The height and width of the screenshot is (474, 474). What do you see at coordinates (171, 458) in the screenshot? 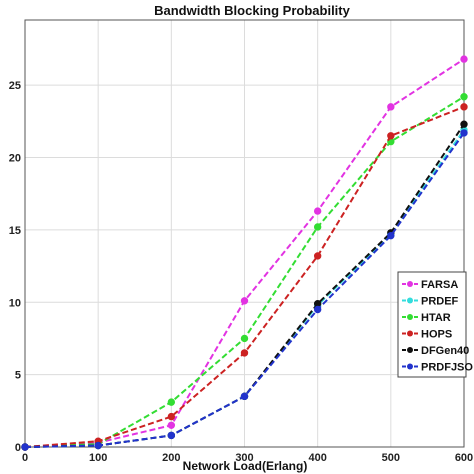
I see `x-tick-label: 200` at bounding box center [171, 458].